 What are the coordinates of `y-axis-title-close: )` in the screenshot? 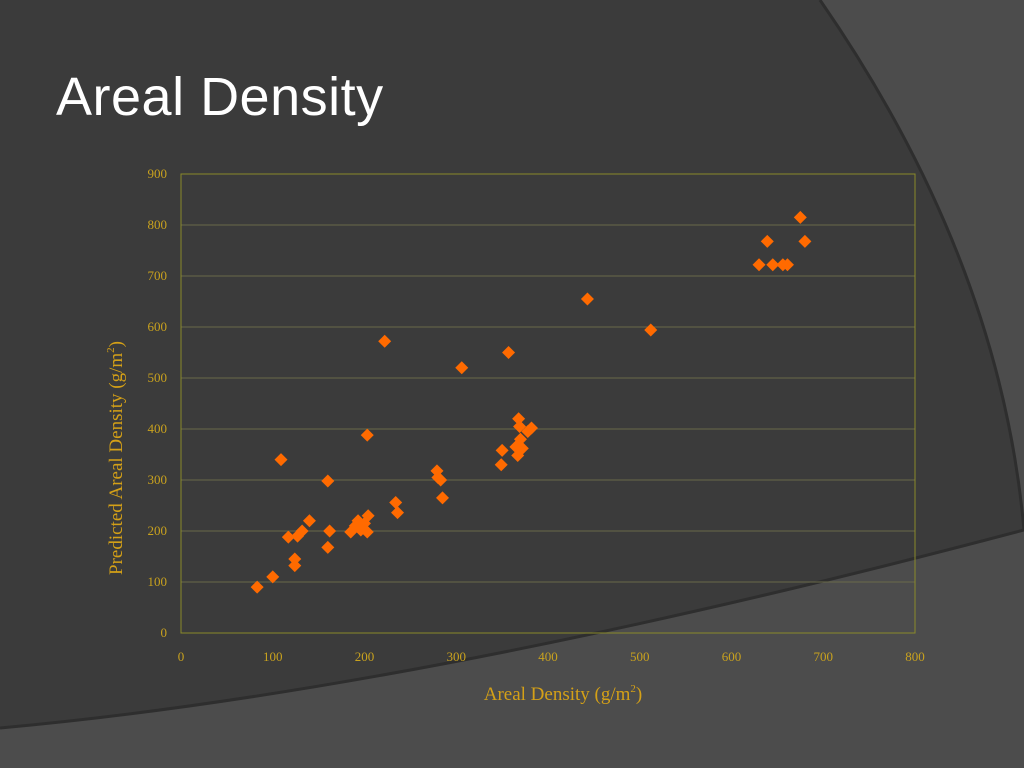 It's located at (116, 344).